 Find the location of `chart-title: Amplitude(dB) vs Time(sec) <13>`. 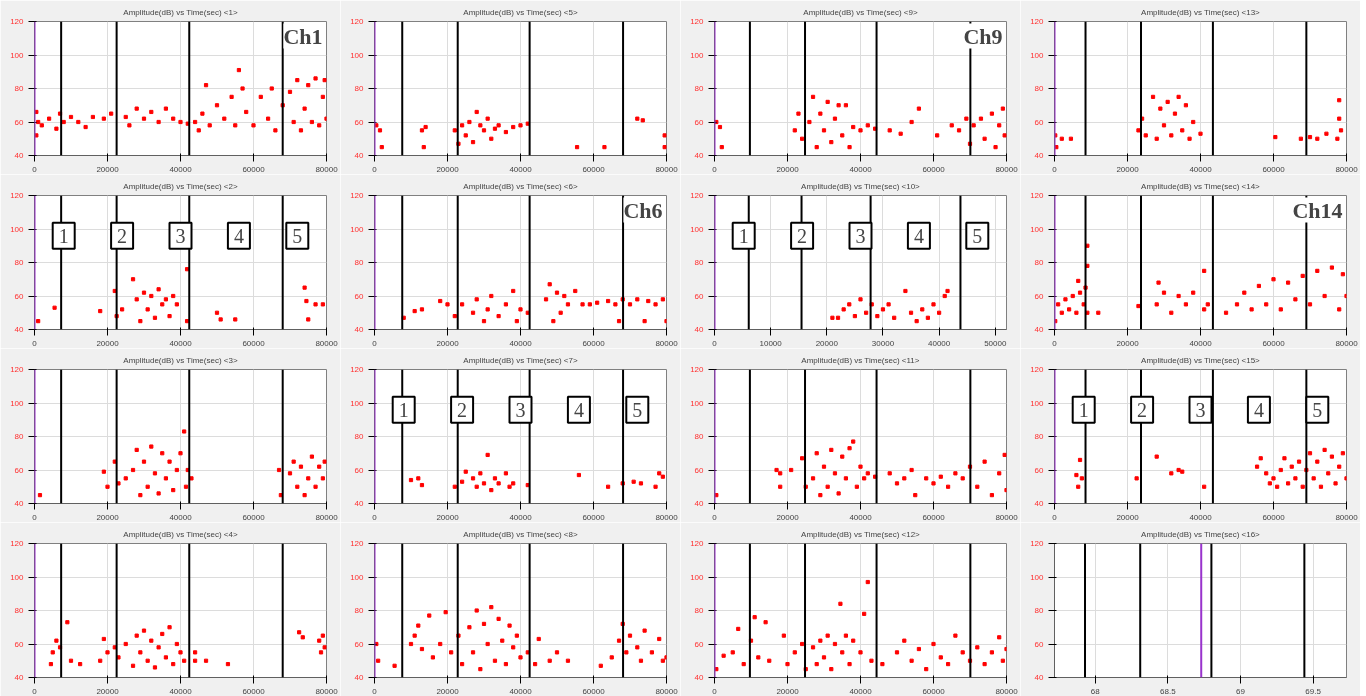

chart-title: Amplitude(dB) vs Time(sec) <13> is located at coordinates (1201, 12).